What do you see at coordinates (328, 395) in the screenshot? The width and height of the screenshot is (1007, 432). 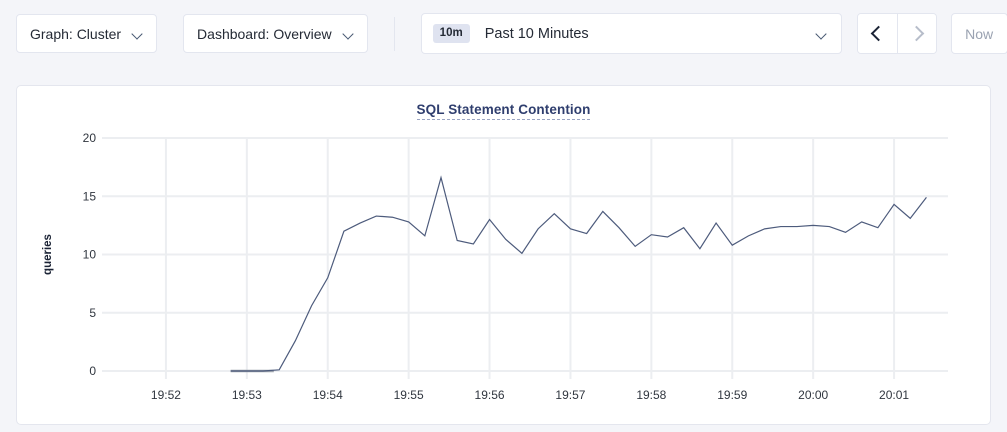 I see `x-tick-label: 19:54` at bounding box center [328, 395].